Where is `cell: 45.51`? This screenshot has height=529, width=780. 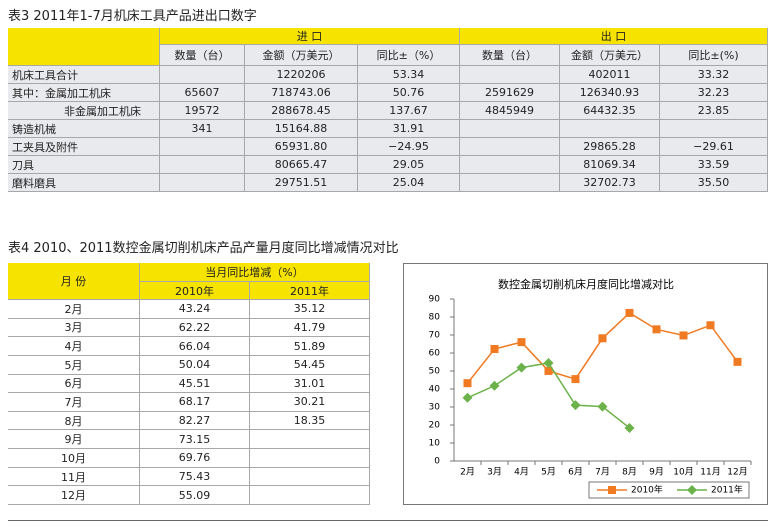 cell: 45.51 is located at coordinates (195, 384).